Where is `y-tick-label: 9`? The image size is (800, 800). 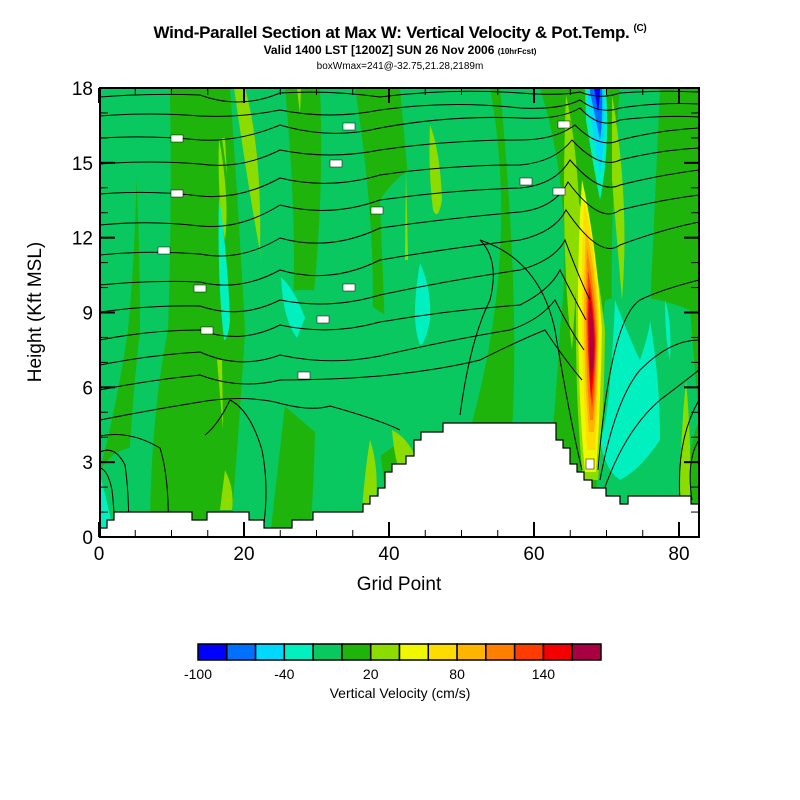 y-tick-label: 9 is located at coordinates (87, 314).